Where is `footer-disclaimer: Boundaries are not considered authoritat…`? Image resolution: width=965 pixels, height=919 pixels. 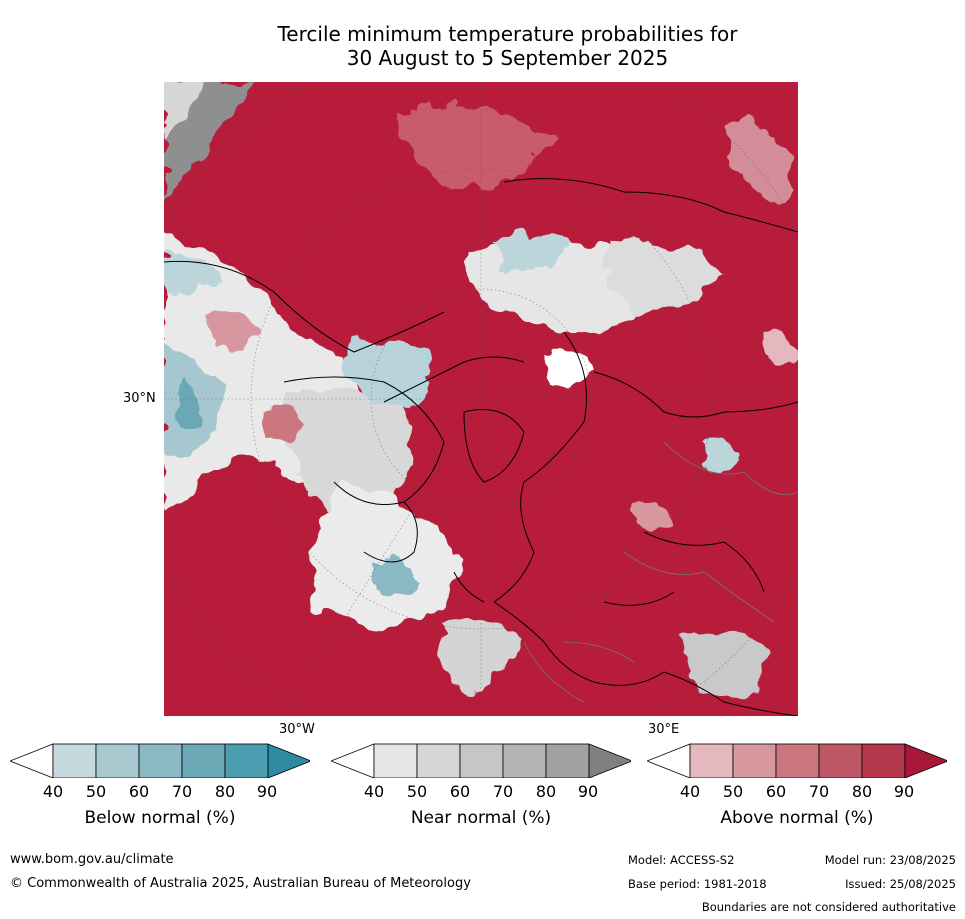 footer-disclaimer: Boundaries are not considered authoritat… is located at coordinates (828, 907).